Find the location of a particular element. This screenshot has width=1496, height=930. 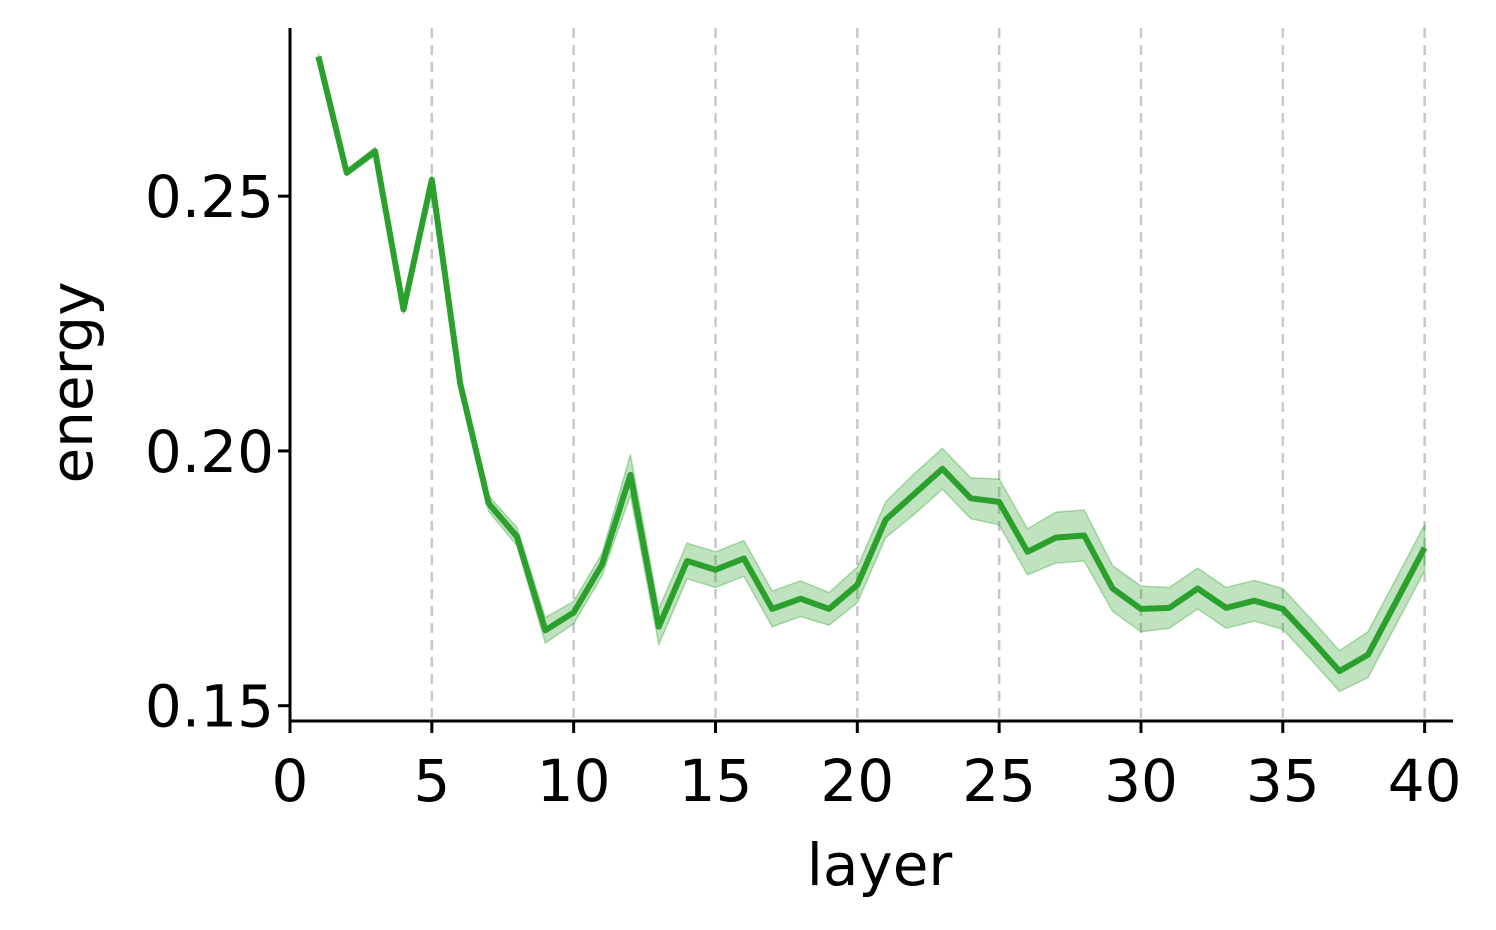

y-axis-label: energy is located at coordinates (72, 382).